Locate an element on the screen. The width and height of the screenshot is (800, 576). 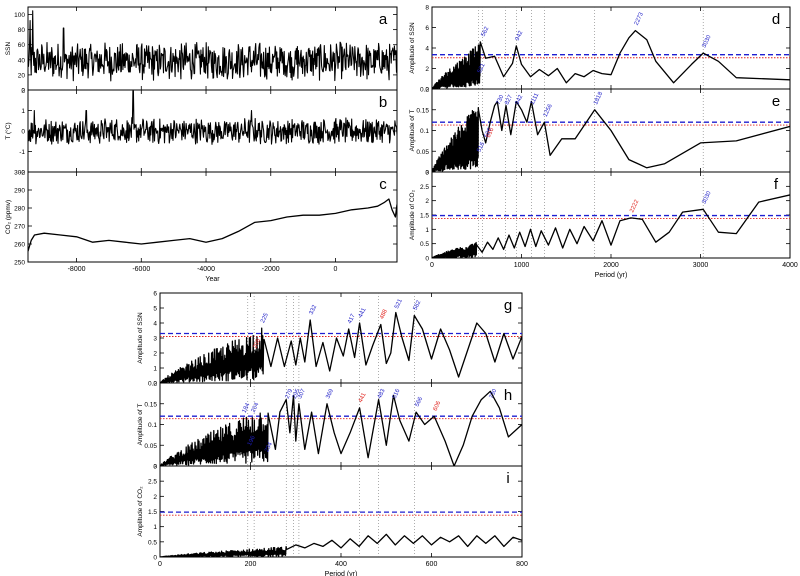
y-axis-label: T (°C) is located at coordinates (8, 130).